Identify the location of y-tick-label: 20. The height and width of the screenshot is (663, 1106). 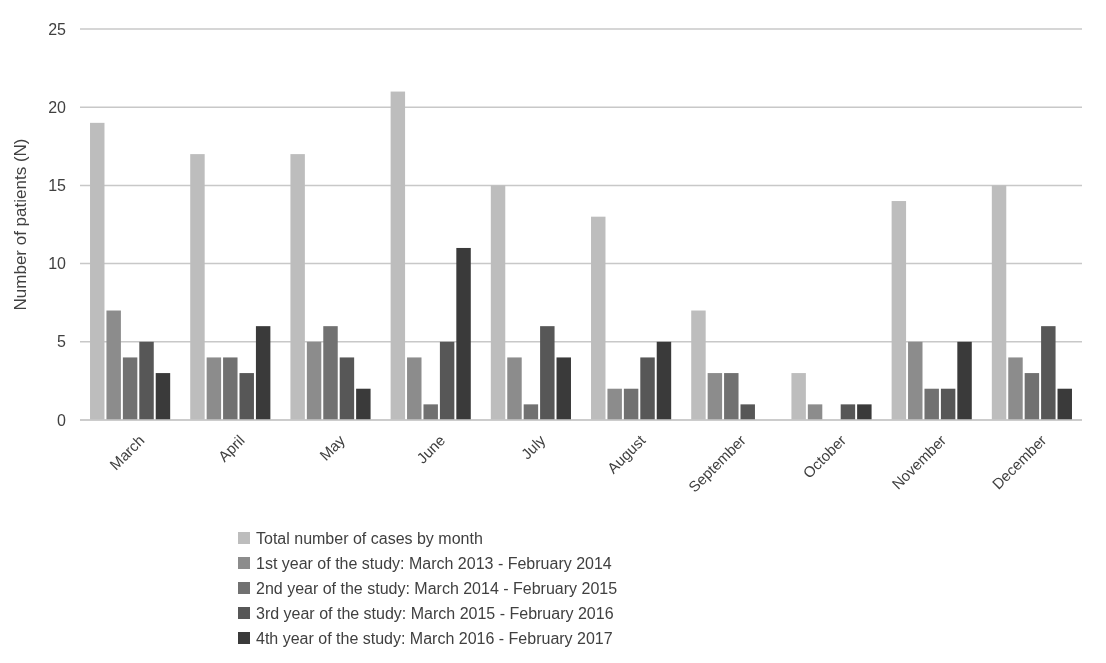
(57, 107).